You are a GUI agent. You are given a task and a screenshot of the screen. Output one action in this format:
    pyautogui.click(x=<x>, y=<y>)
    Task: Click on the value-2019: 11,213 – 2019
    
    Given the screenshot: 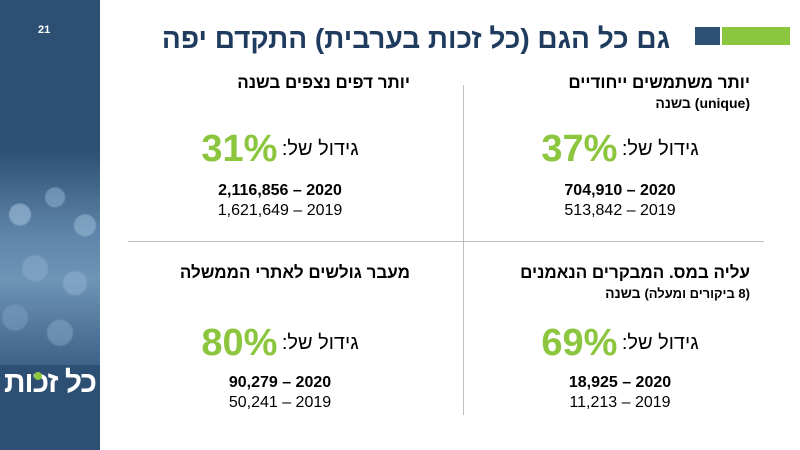 What is the action you would take?
    pyautogui.click(x=620, y=402)
    